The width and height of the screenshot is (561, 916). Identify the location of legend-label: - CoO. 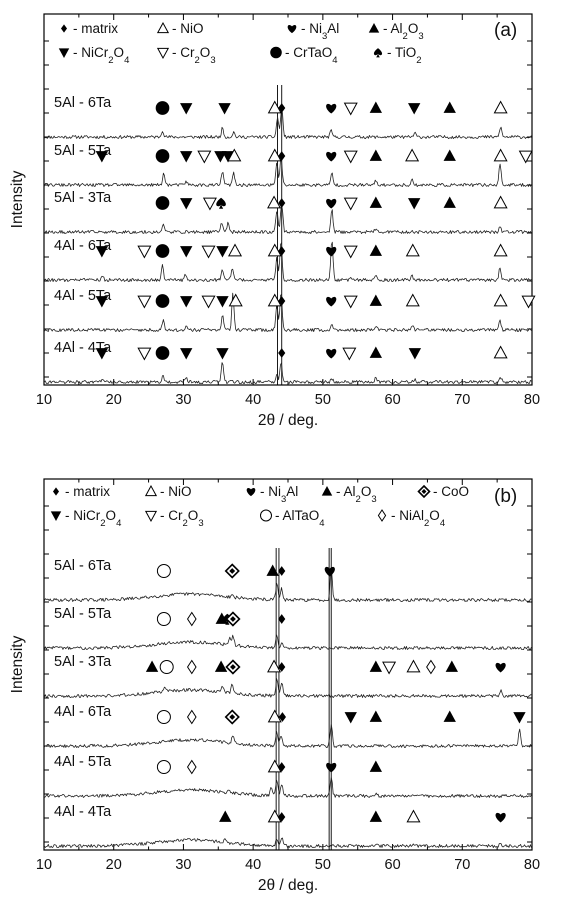
(451, 491).